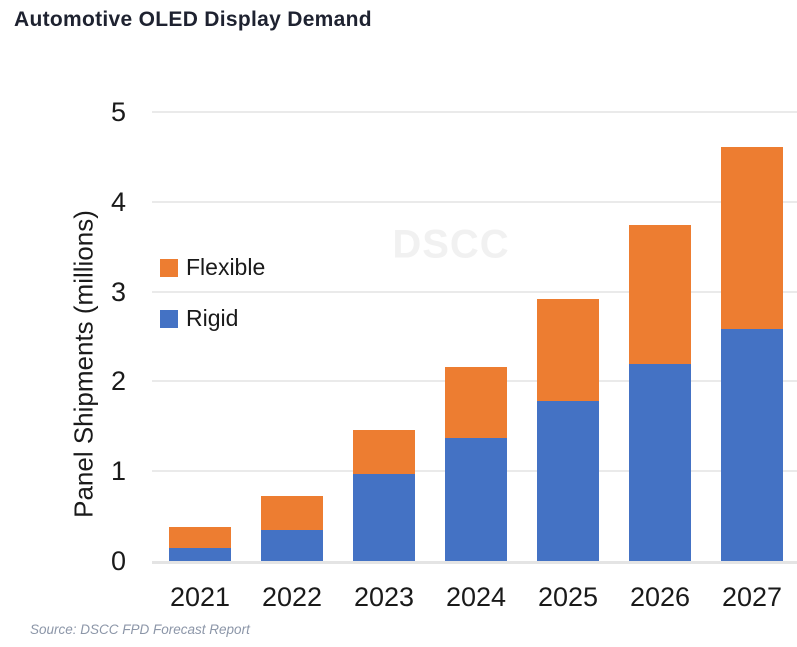 The image size is (797, 647). What do you see at coordinates (292, 513) in the screenshot?
I see `bar-flexible-2022` at bounding box center [292, 513].